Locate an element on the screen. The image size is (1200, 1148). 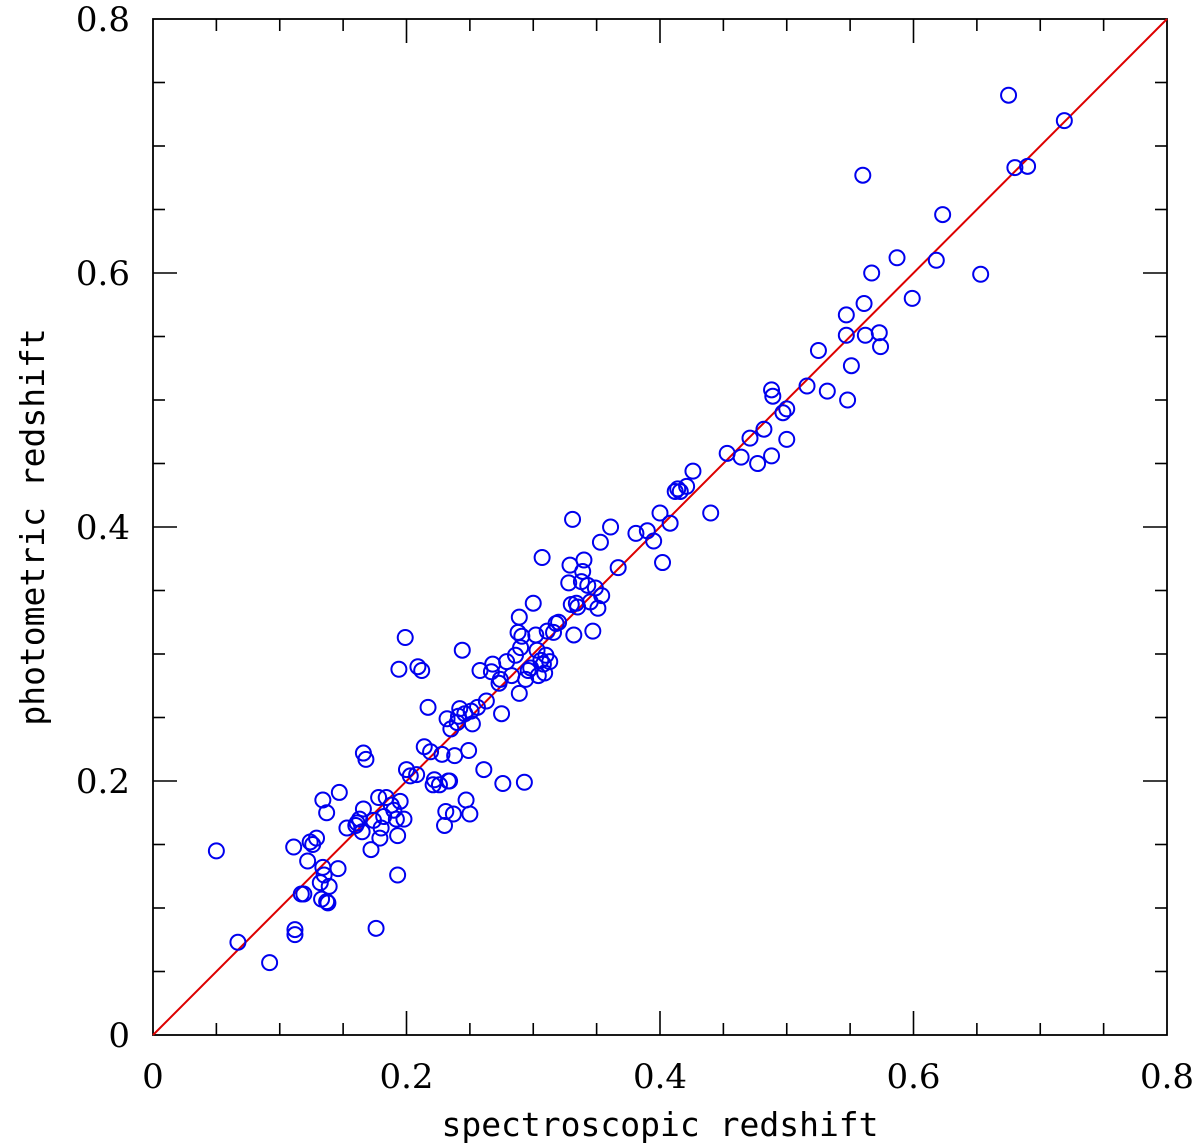
y-tick-labels: 0 0.2 0.4 0.6 0.8 is located at coordinates (103, 528).